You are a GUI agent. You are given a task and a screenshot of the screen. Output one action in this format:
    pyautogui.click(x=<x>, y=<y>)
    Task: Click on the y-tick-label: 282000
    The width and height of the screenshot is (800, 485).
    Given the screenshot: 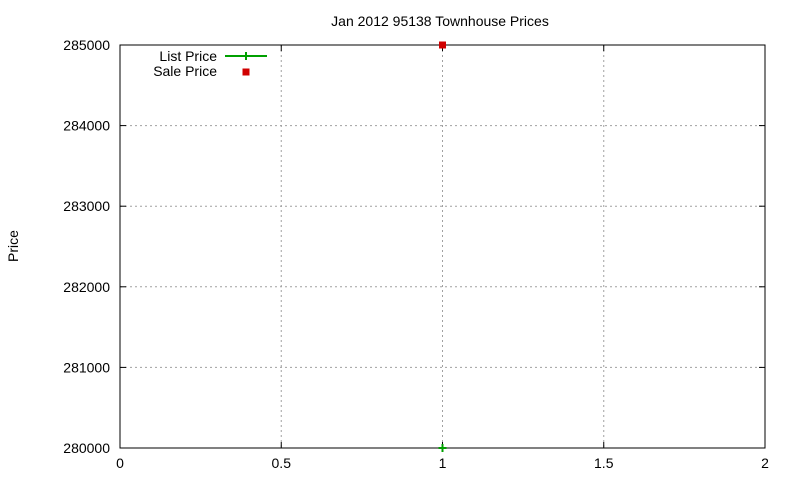 What is the action you would take?
    pyautogui.click(x=86, y=287)
    